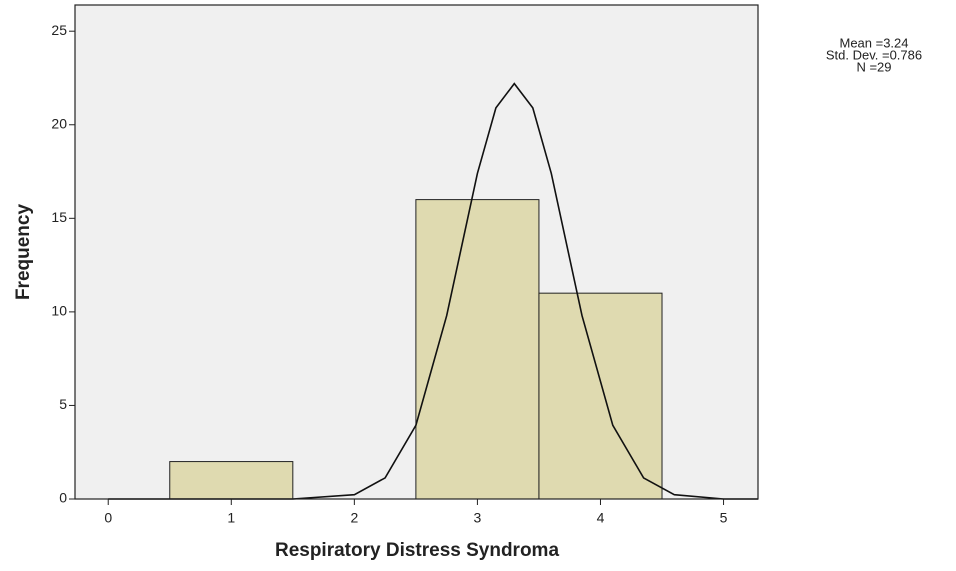  What do you see at coordinates (231, 518) in the screenshot?
I see `x-tick-label: 1` at bounding box center [231, 518].